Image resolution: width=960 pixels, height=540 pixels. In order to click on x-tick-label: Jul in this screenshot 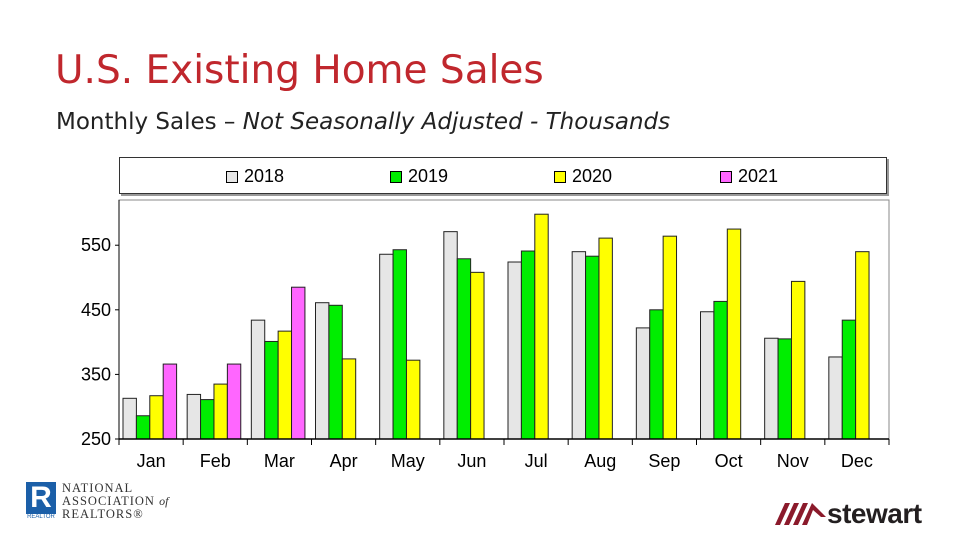, I will do `click(536, 461)`.